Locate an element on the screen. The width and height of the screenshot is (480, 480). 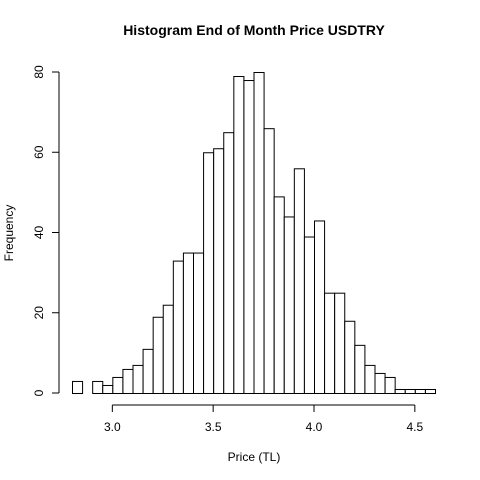
y-tick-label: 0 is located at coordinates (39, 392).